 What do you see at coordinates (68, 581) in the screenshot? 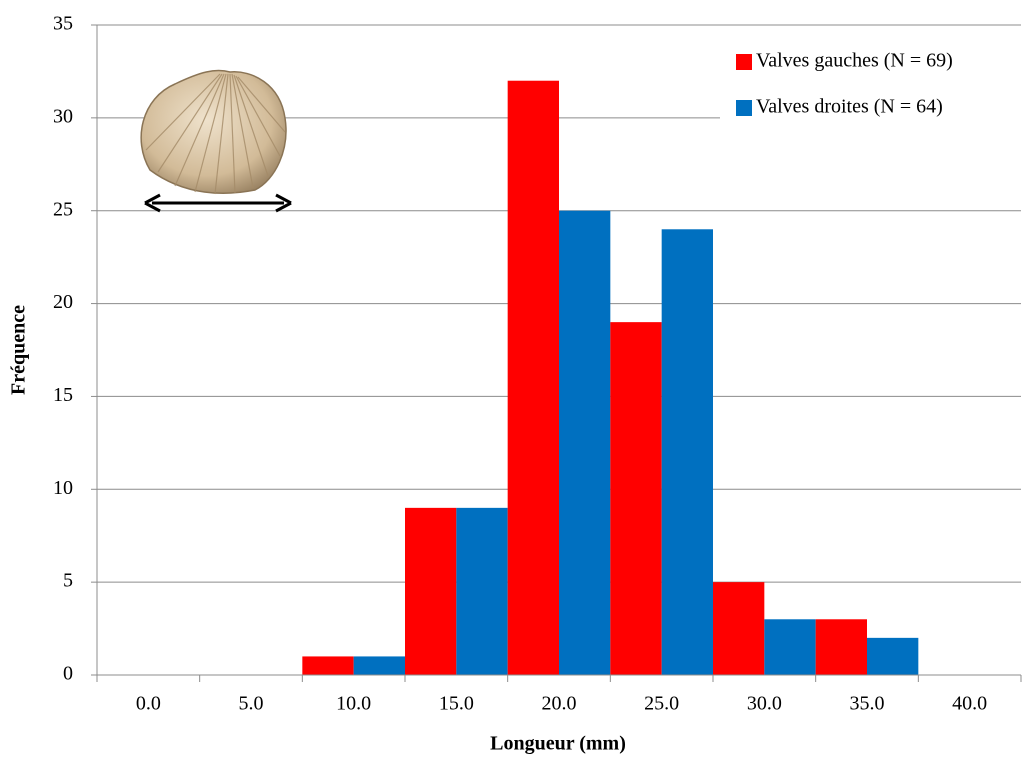
I see `y-tick-label: 5` at bounding box center [68, 581].